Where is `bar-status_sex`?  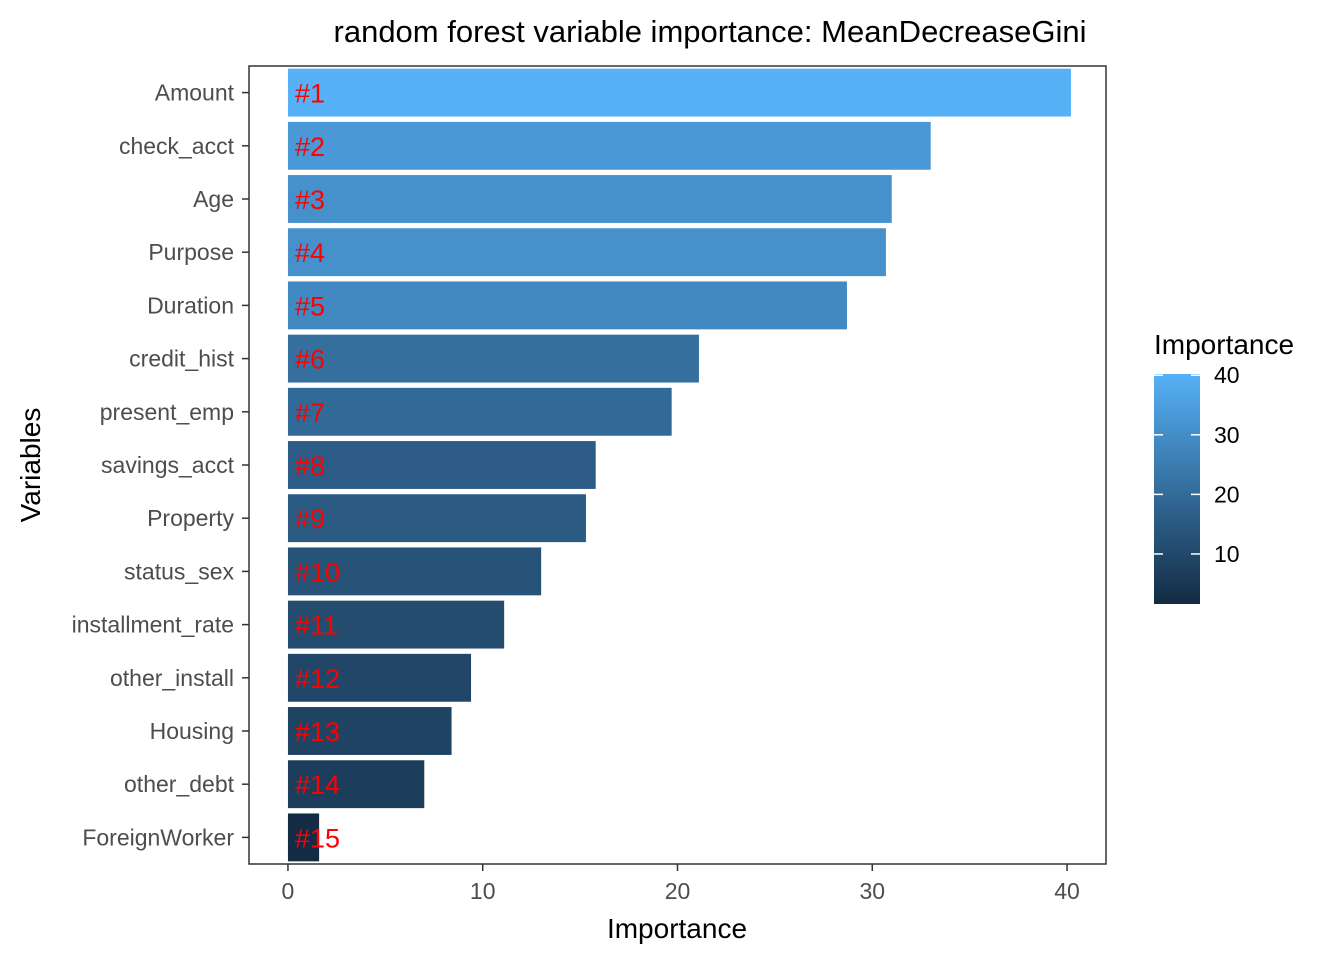
bar-status_sex is located at coordinates (414, 571).